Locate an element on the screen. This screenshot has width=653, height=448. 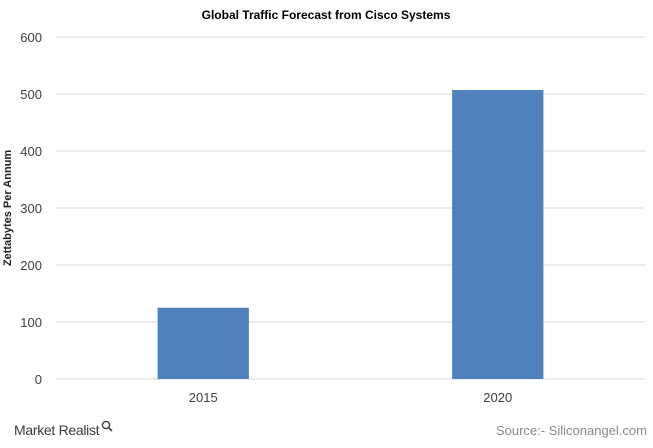
y-axis-ticks: 0 100 200 300 400 500 600 is located at coordinates (31, 208).